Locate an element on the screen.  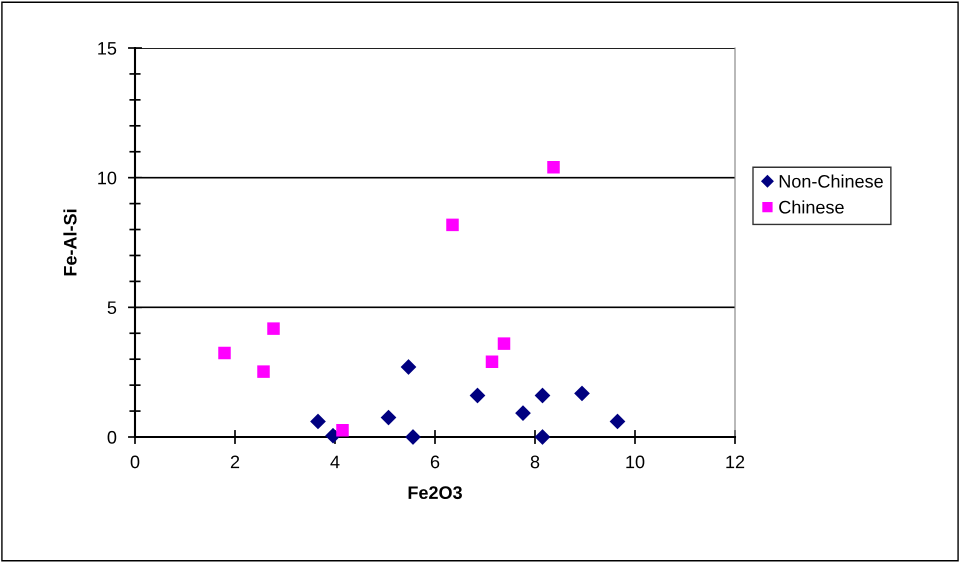
x-tick-label: 12 is located at coordinates (735, 462).